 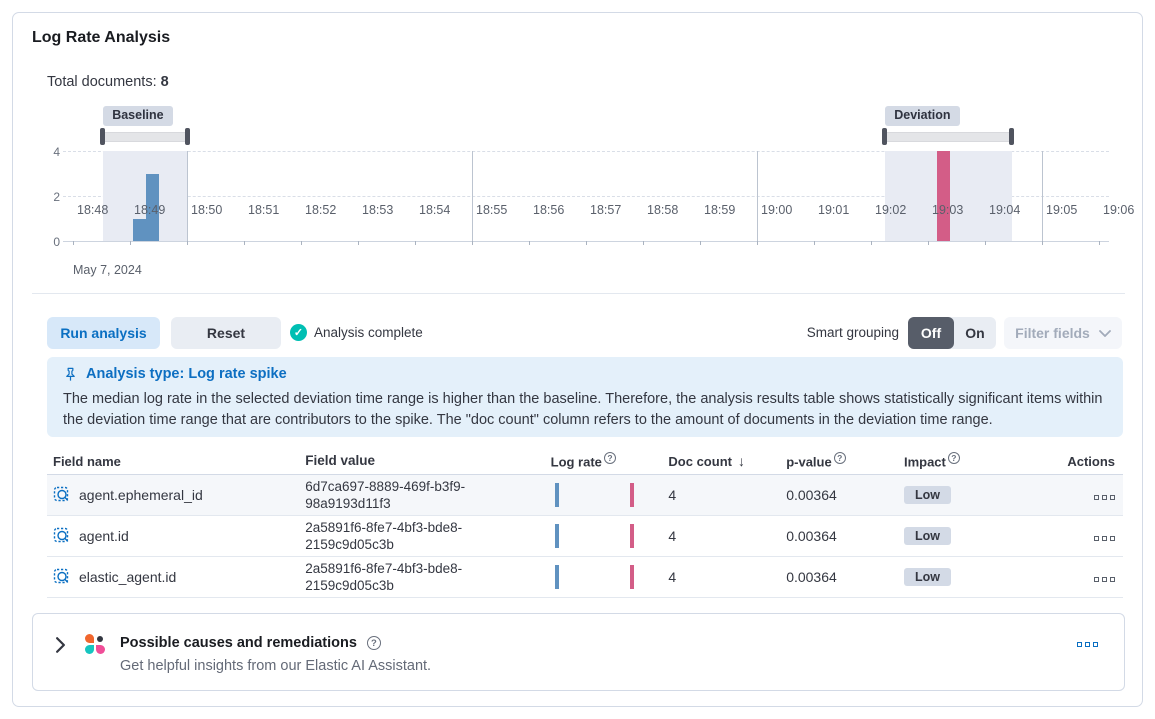 I want to click on panel-actions-button, so click(x=1087, y=644).